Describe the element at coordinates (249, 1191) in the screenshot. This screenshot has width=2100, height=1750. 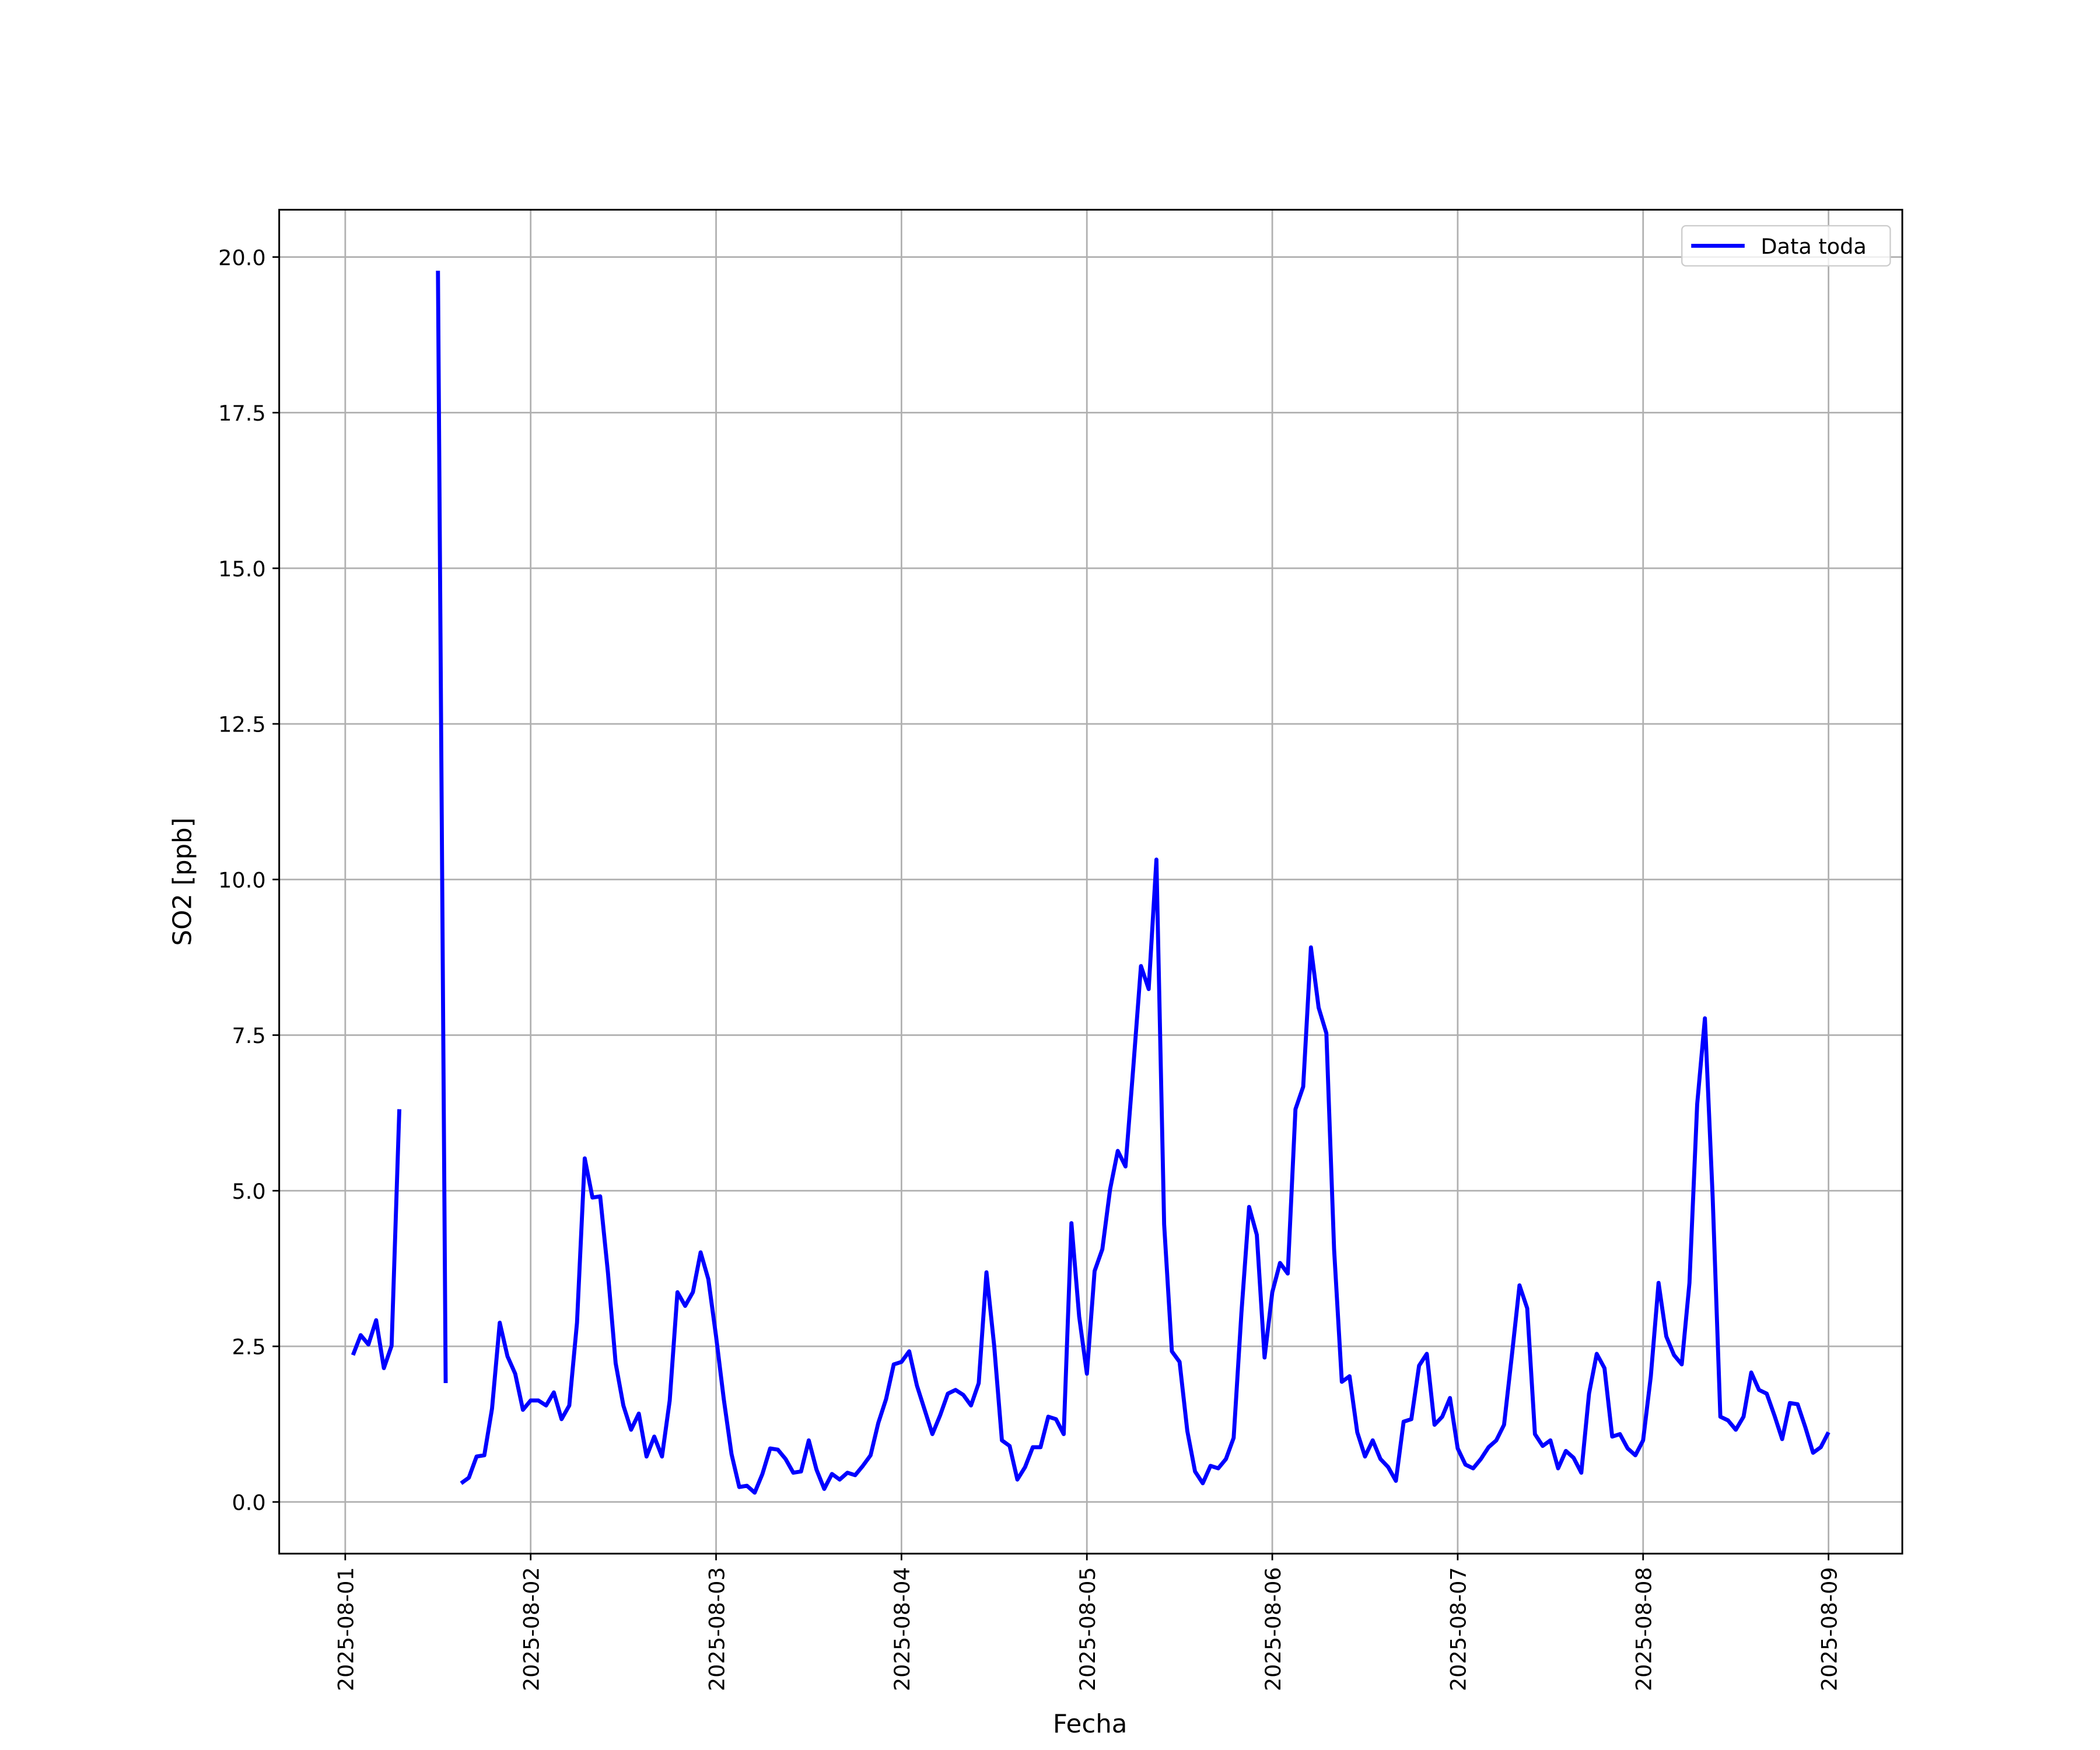
I see `y-tick-label: 5.0` at that location.